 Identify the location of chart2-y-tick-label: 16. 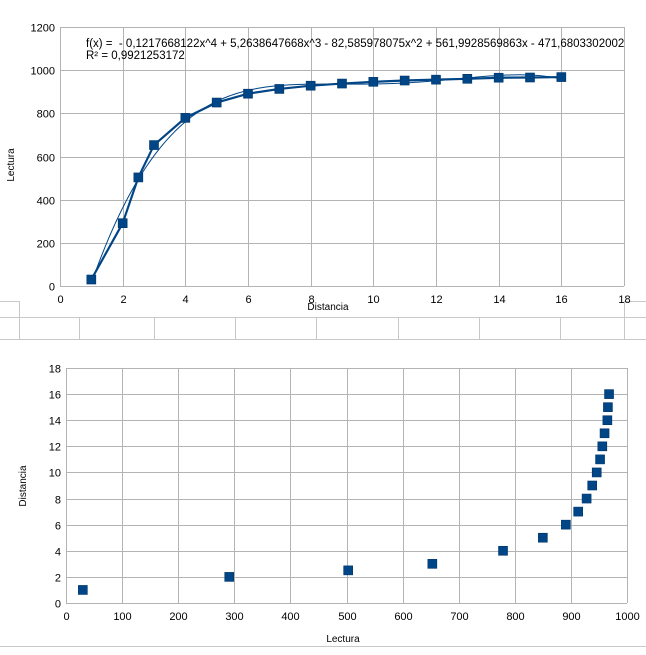
(55, 396).